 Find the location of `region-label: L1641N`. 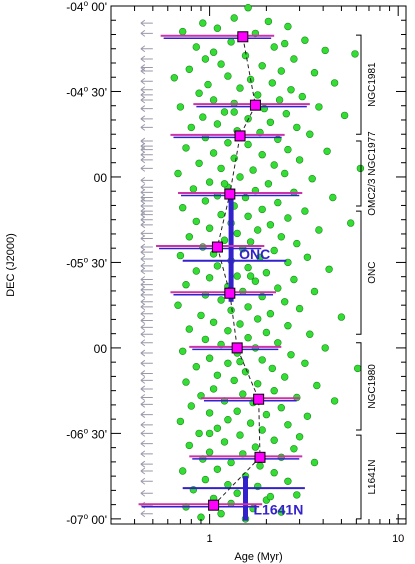

region-label: L1641N is located at coordinates (372, 476).